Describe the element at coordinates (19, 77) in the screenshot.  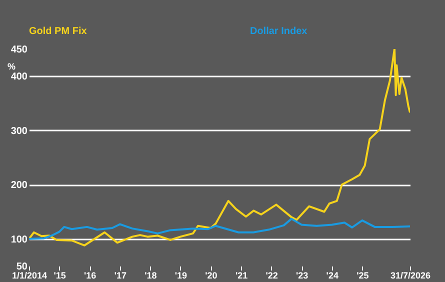
I see `y-tick-label: 400` at that location.